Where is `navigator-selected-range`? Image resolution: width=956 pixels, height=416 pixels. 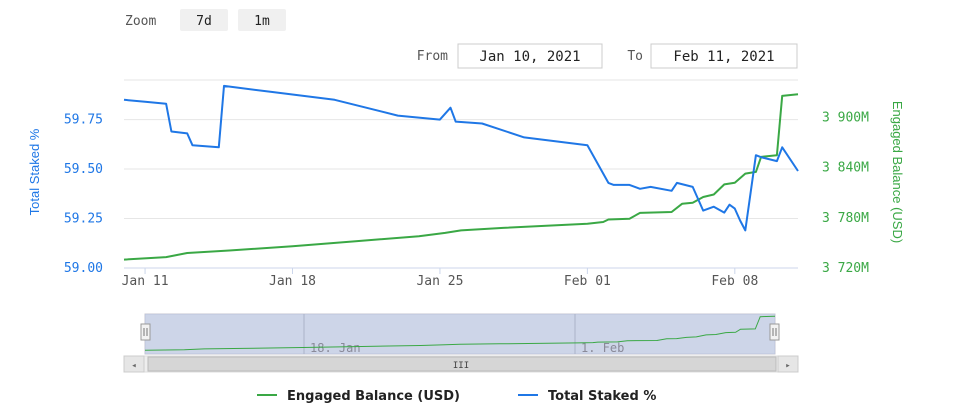 navigator-selected-range is located at coordinates (460, 334).